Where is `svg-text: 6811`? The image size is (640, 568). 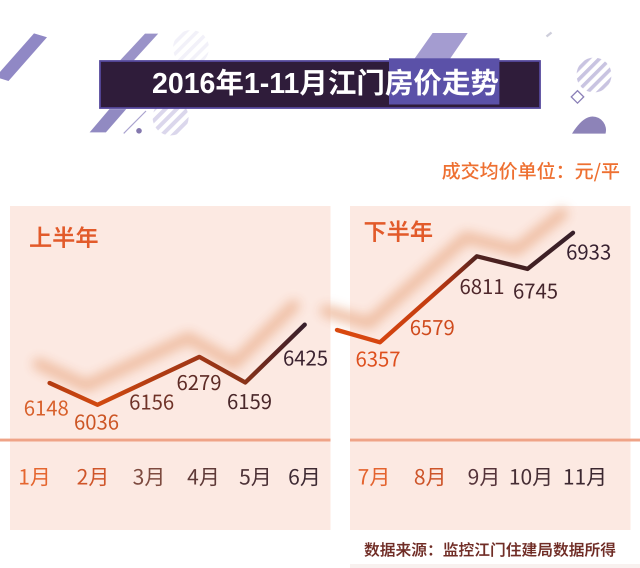
svg-text: 6811 is located at coordinates (481, 285).